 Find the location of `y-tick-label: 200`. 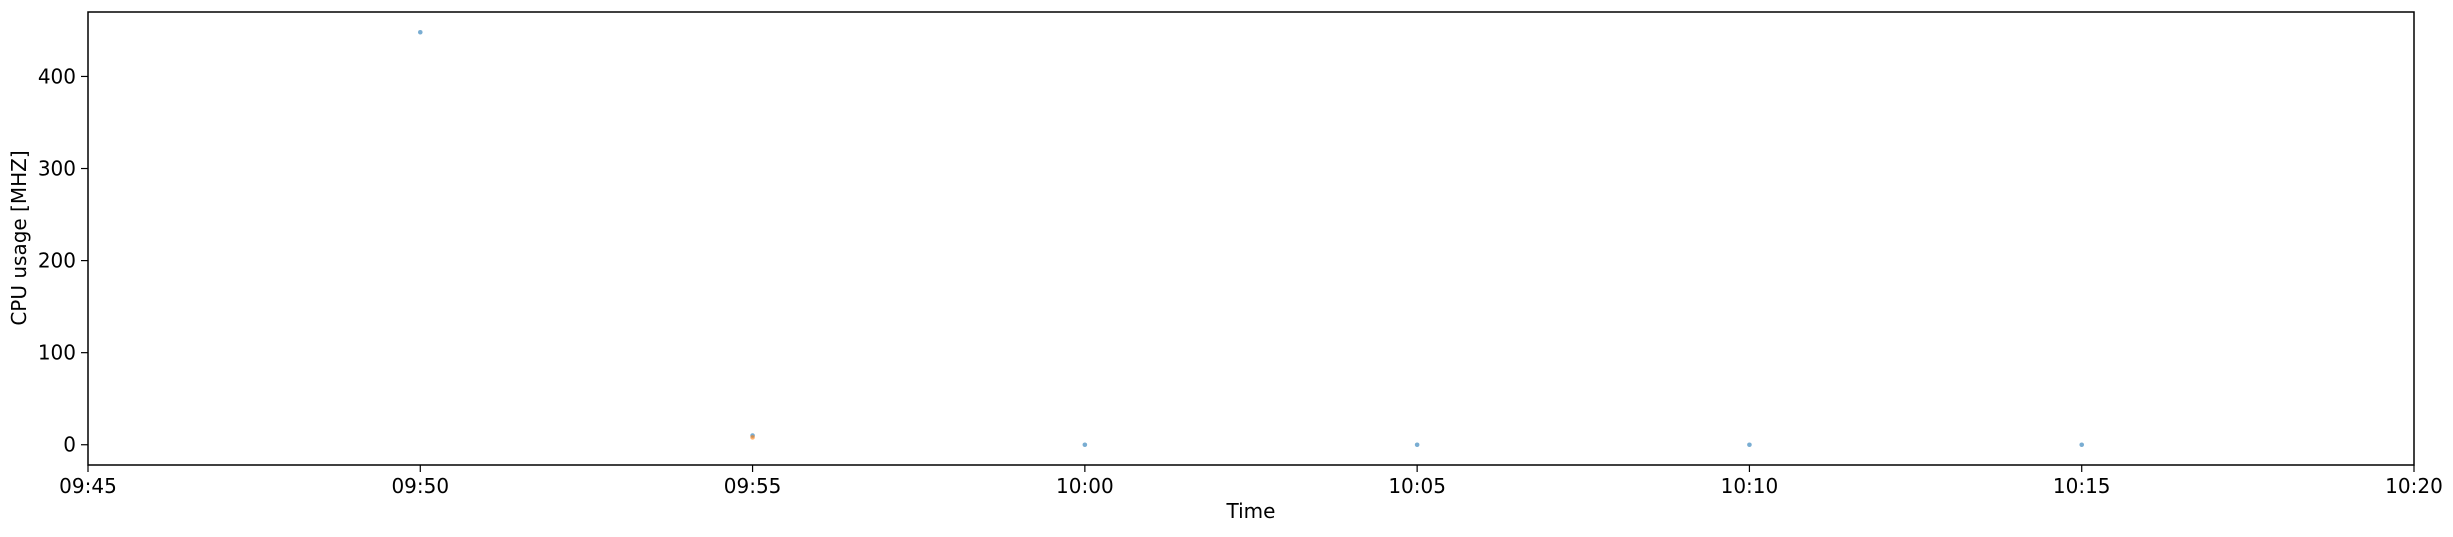

y-tick-label: 200 is located at coordinates (57, 261).